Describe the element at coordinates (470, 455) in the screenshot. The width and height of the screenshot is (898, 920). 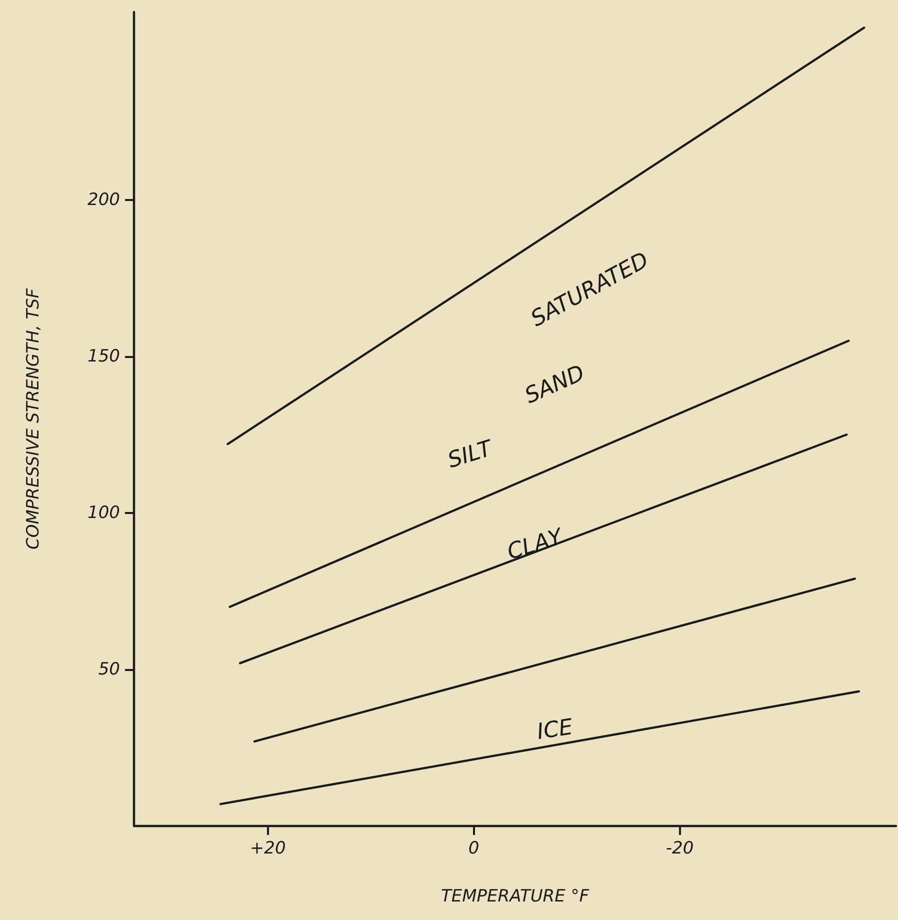
I see `annotation: SILT` at that location.